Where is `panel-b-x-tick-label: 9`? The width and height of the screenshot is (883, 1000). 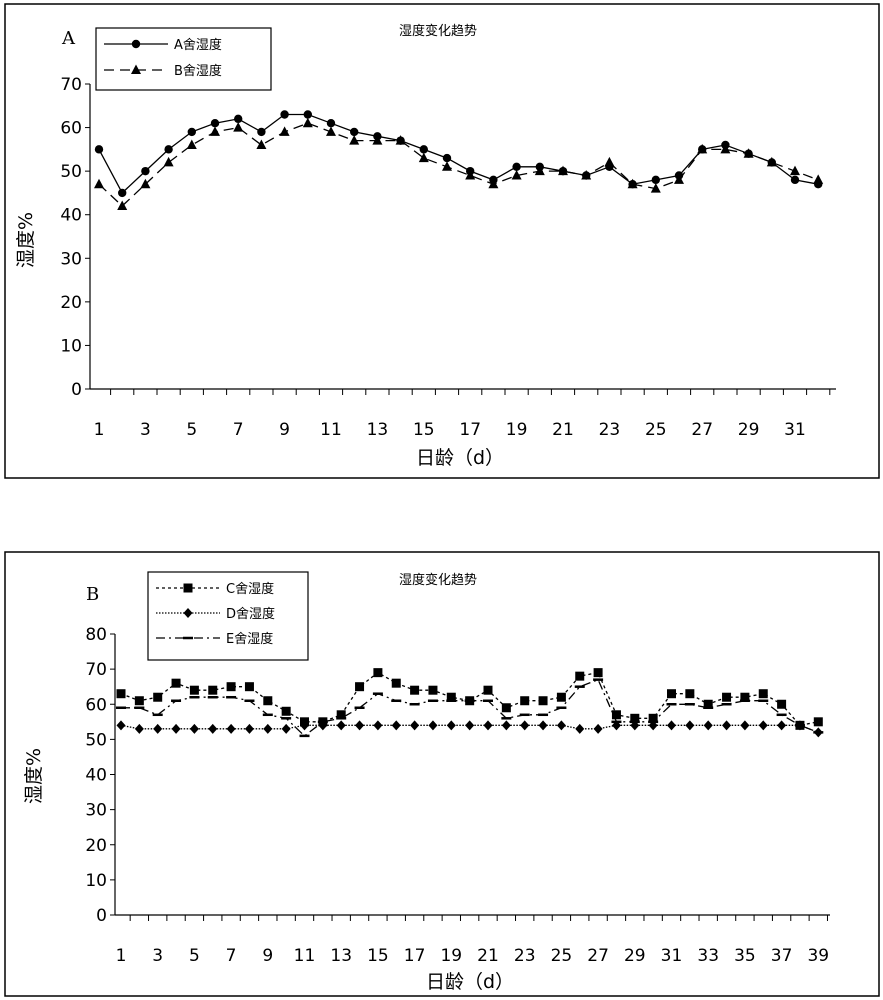
panel-b-x-tick-label: 9 is located at coordinates (267, 956).